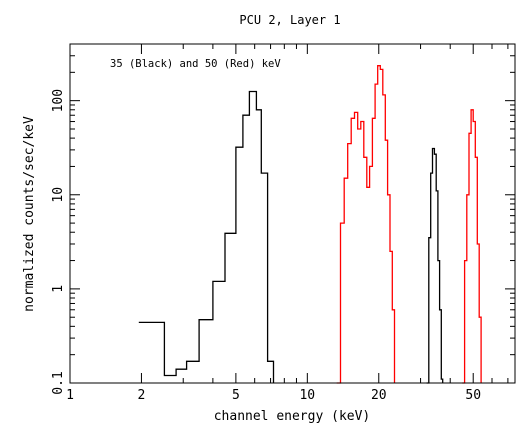 The image size is (526, 425). Describe the element at coordinates (58, 382) in the screenshot. I see `y-tick-label: 0.1` at that location.